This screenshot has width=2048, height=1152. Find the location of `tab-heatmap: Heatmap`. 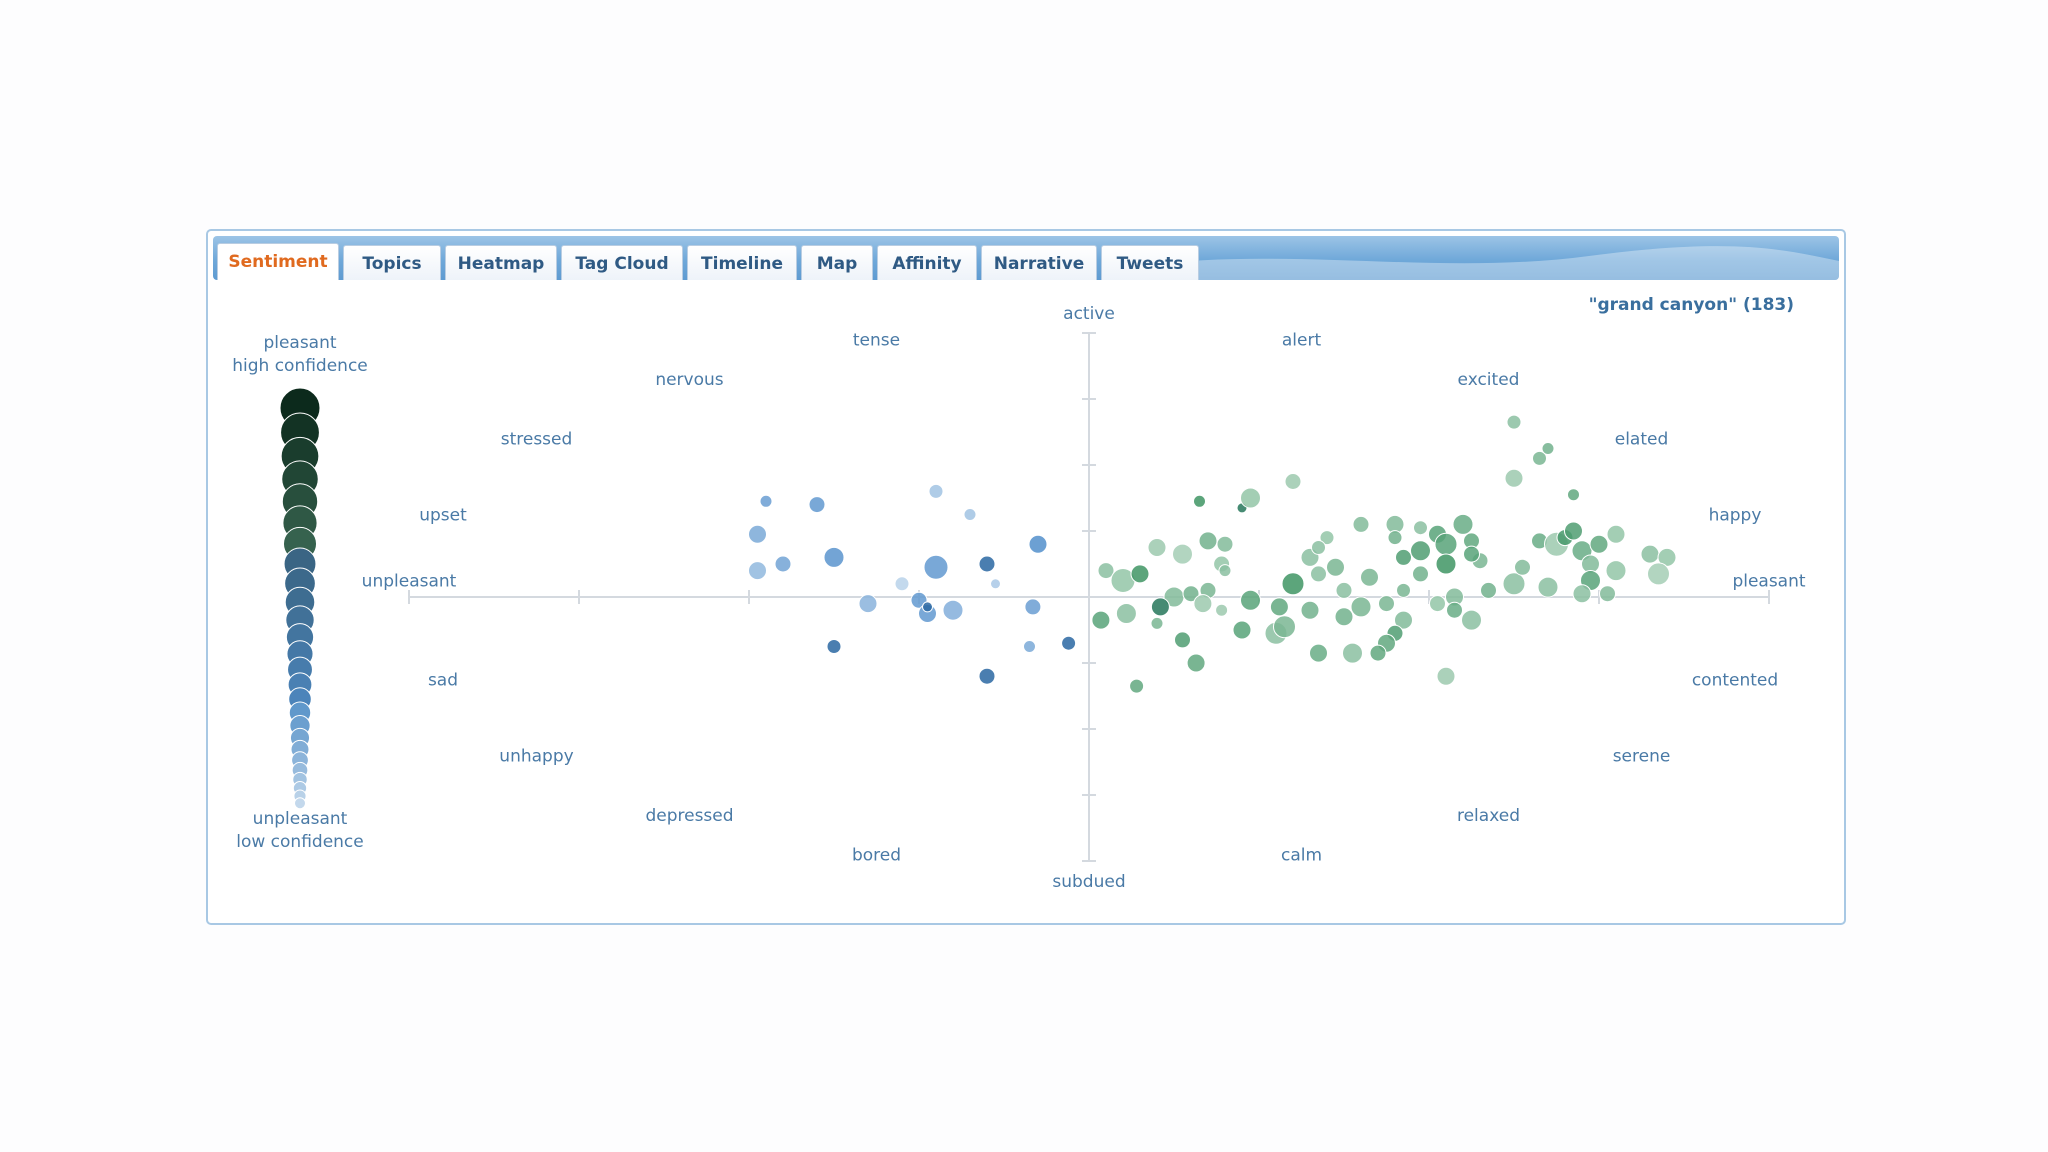

tab-heatmap: Heatmap is located at coordinates (501, 262).